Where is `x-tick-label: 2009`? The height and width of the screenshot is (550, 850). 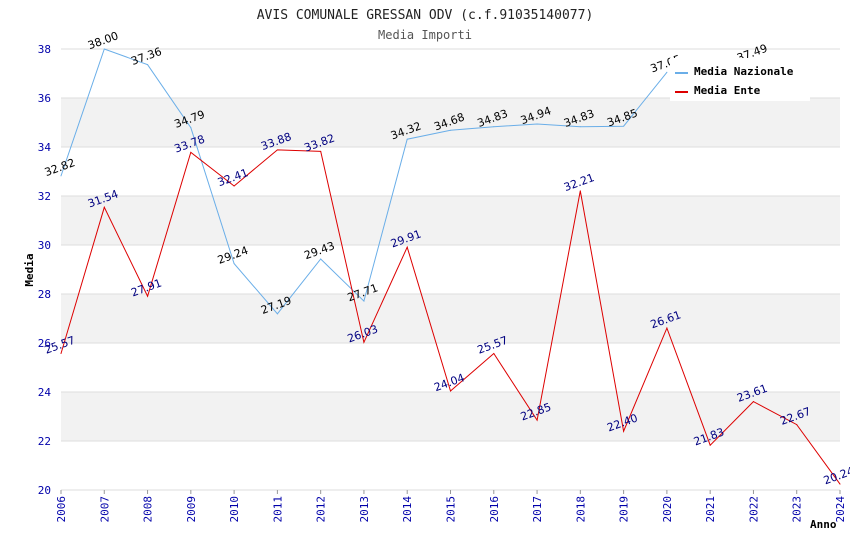 x-tick-label: 2009 is located at coordinates (191, 509).